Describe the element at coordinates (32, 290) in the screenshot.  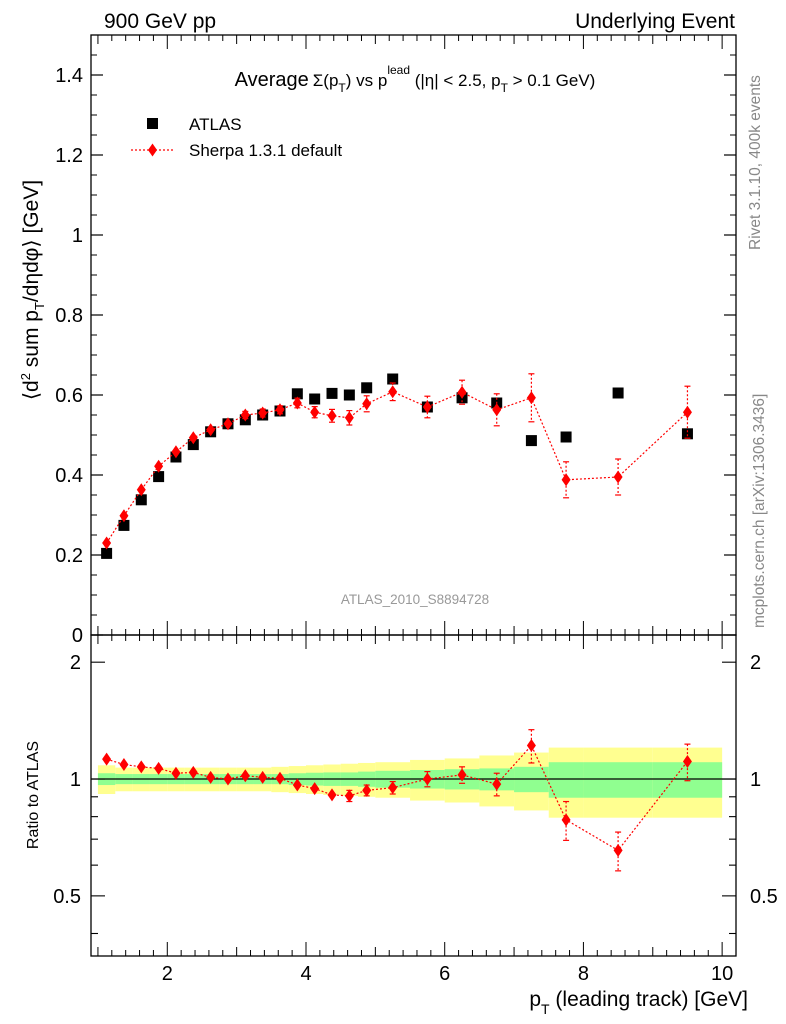
I see `main-ylabel: ⟨d2 sum pT/dηdφ⟩ [GeV]` at that location.